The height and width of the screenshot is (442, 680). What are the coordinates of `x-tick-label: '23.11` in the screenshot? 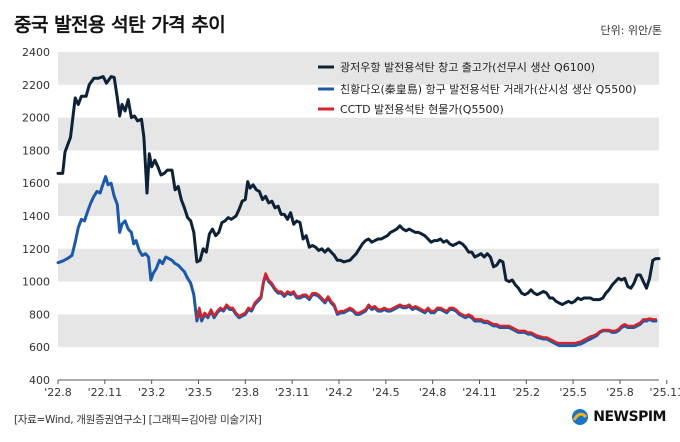 It's located at (292, 392).